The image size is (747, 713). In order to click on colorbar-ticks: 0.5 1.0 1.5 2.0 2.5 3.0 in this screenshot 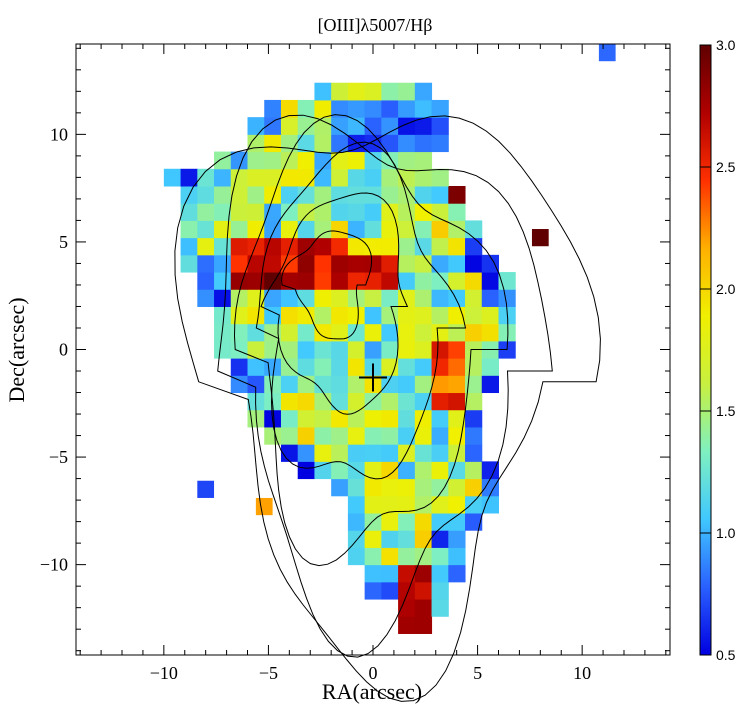, I will do `click(718, 350)`.